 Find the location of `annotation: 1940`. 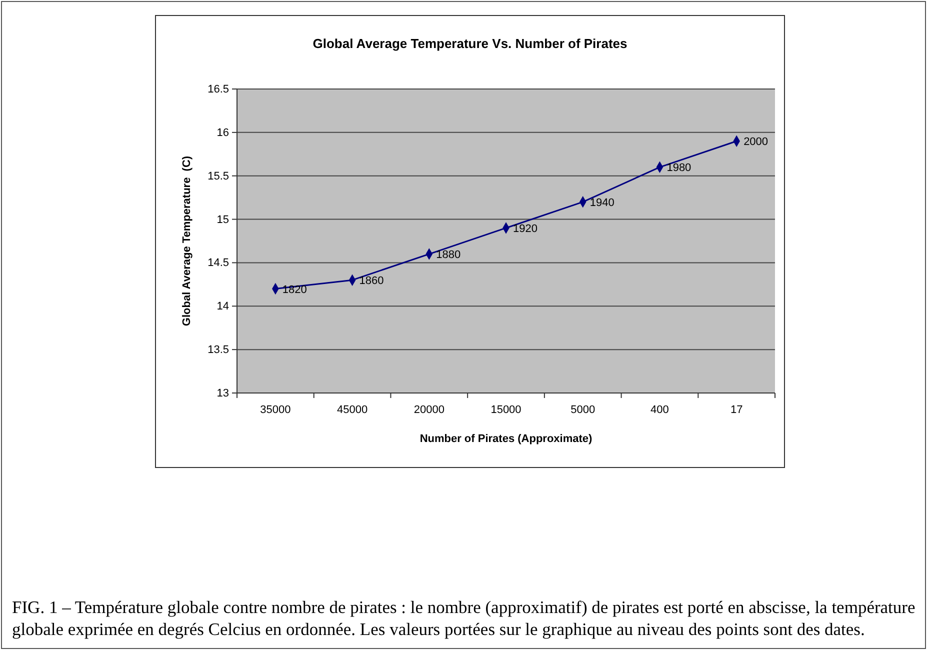

annotation: 1940 is located at coordinates (602, 202).